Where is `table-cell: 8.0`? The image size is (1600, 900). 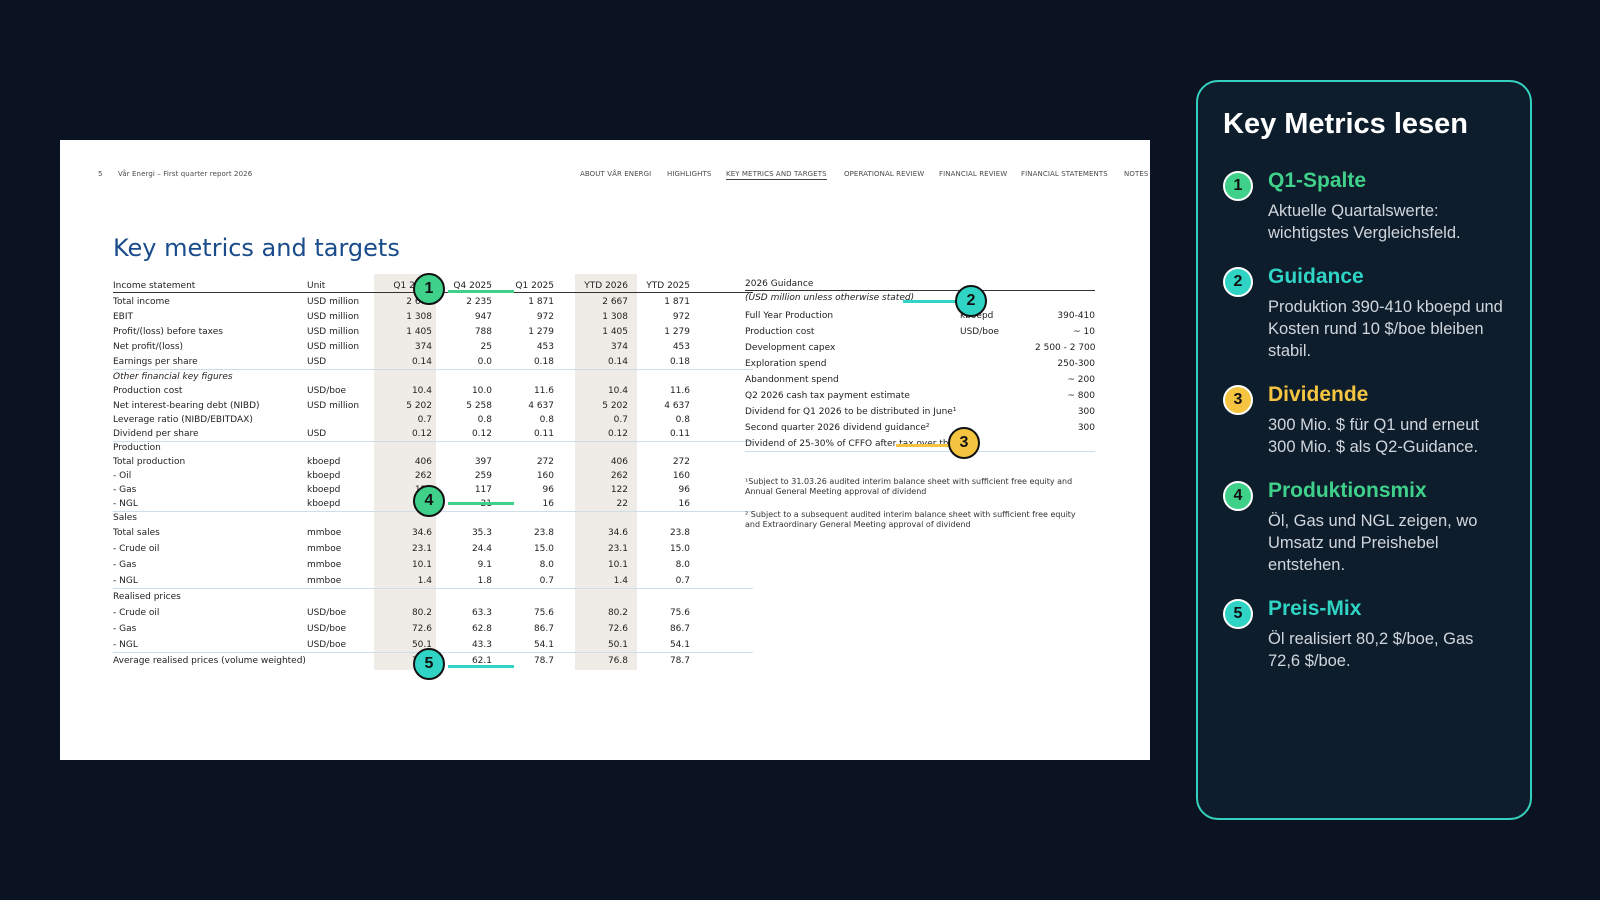 table-cell: 8.0 is located at coordinates (682, 565).